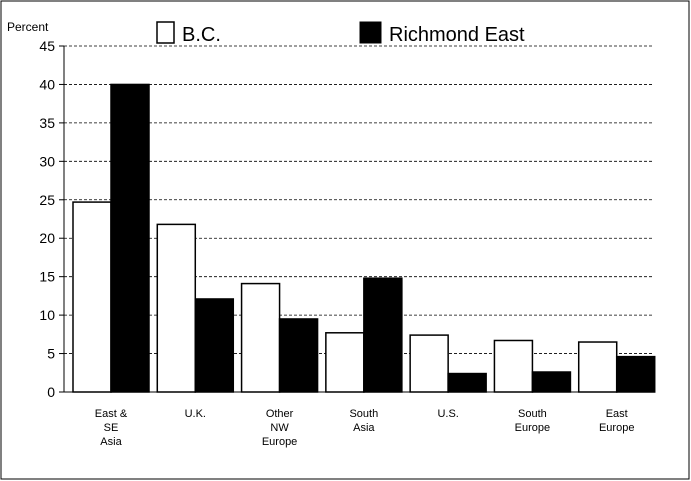  What do you see at coordinates (51, 392) in the screenshot?
I see `y-tick-label: 0` at bounding box center [51, 392].